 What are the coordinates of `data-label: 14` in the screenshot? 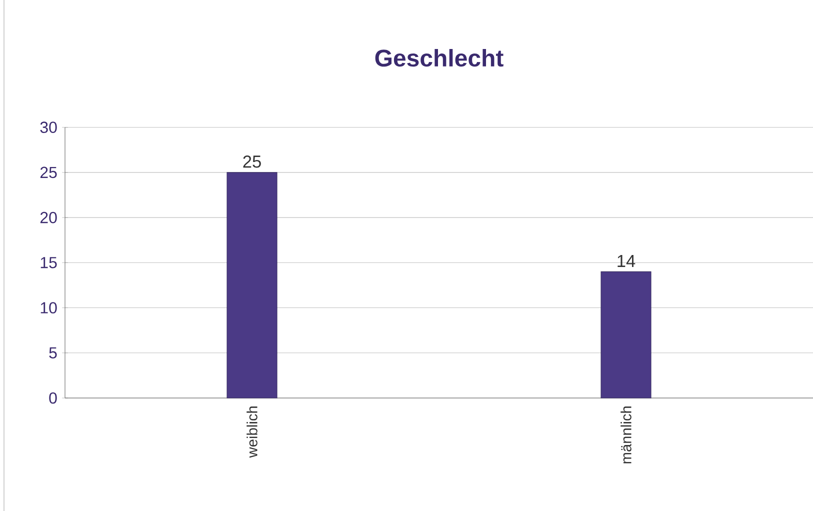 It's located at (627, 261).